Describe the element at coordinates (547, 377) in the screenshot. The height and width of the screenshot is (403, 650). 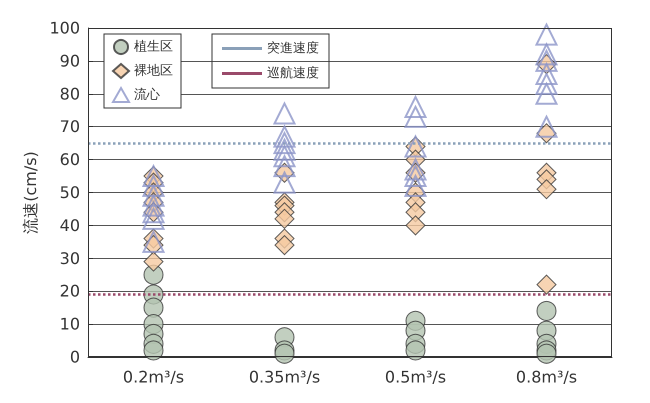
I see `x-tick-label: 0.8m³/s` at that location.